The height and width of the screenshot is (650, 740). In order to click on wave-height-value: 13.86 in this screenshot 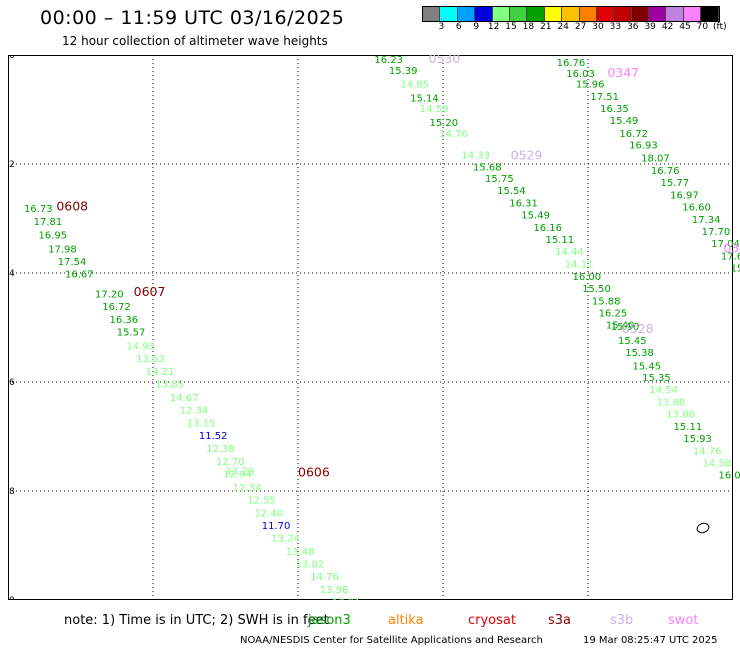, I will do `click(680, 414)`.